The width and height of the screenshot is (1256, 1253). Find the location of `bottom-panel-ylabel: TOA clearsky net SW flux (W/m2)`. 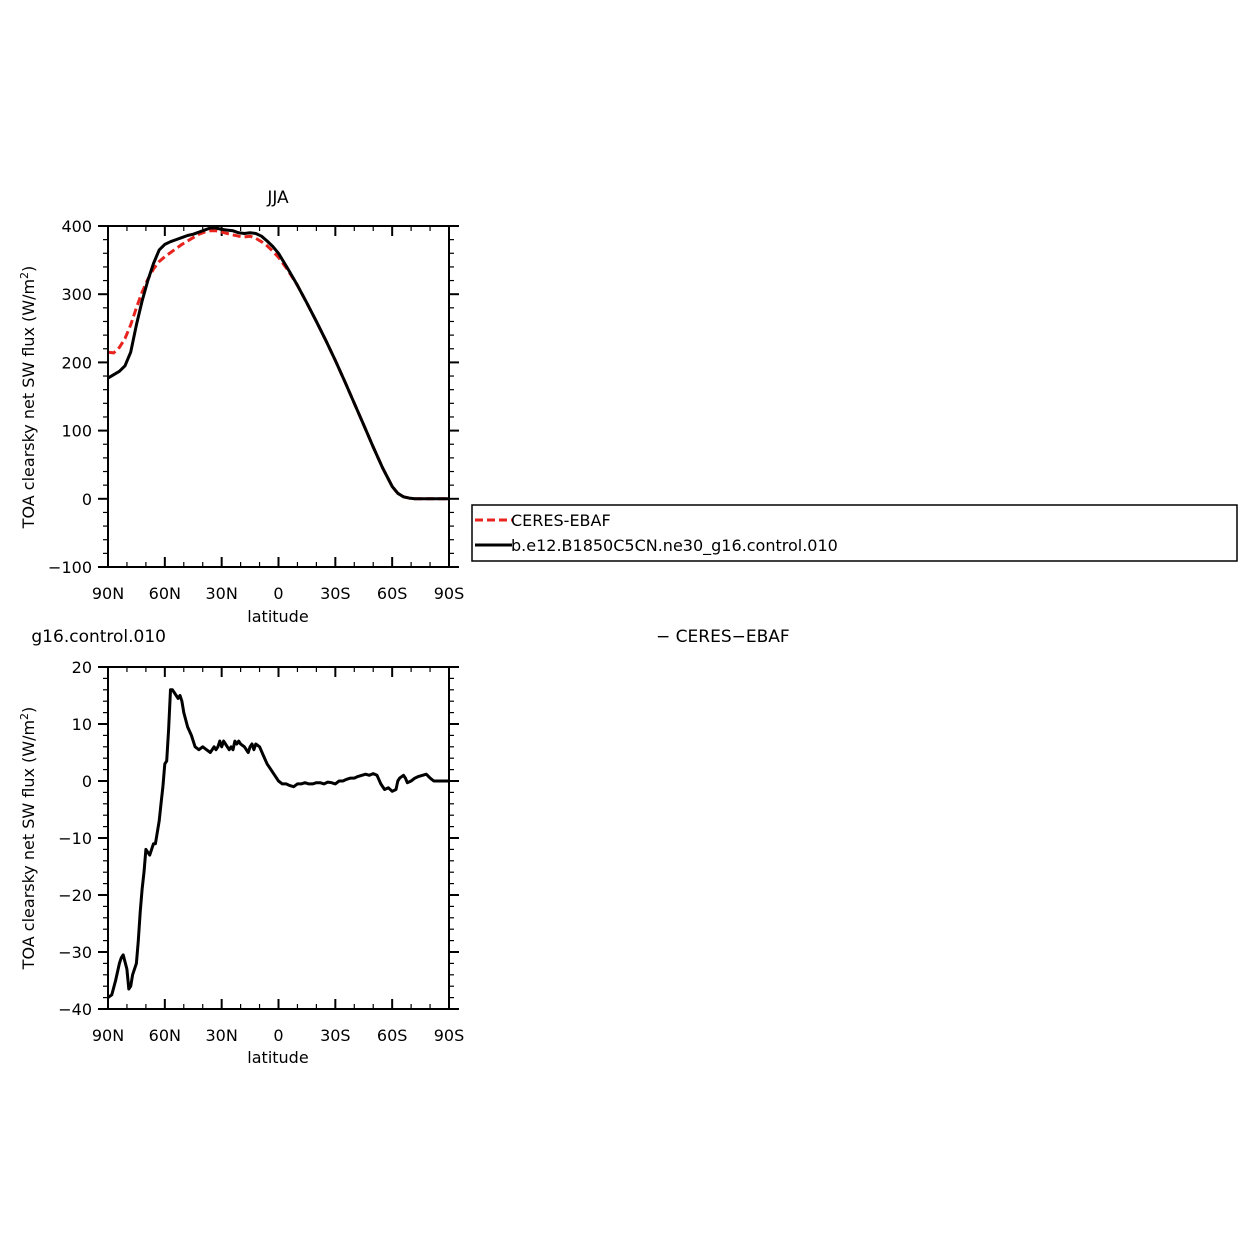

bottom-panel-ylabel: TOA clearsky net SW flux (W/m2) is located at coordinates (28, 839).